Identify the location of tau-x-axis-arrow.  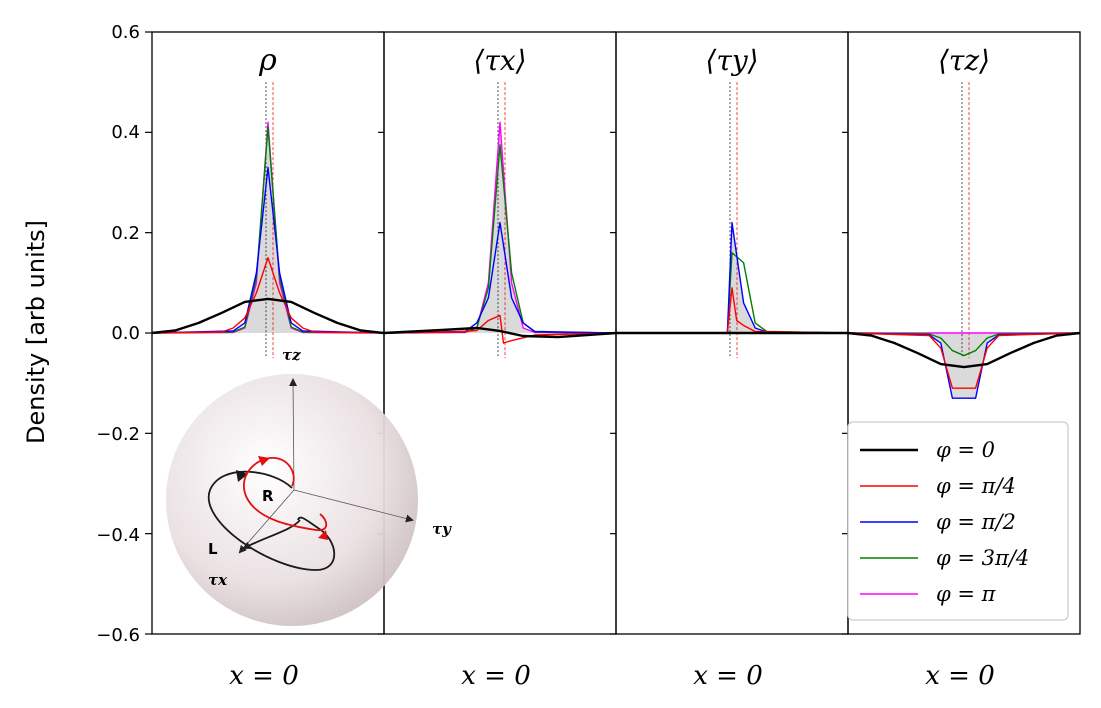
(266, 521).